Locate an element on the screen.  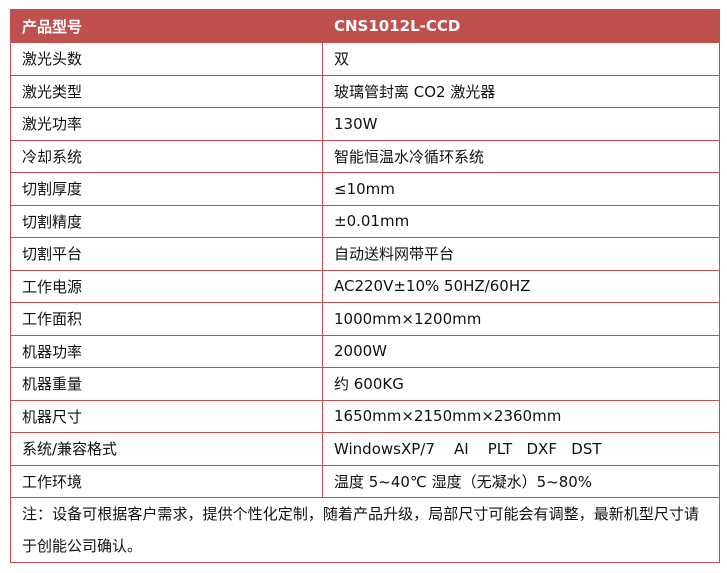
spec-label: 机器重量 is located at coordinates (166, 384).